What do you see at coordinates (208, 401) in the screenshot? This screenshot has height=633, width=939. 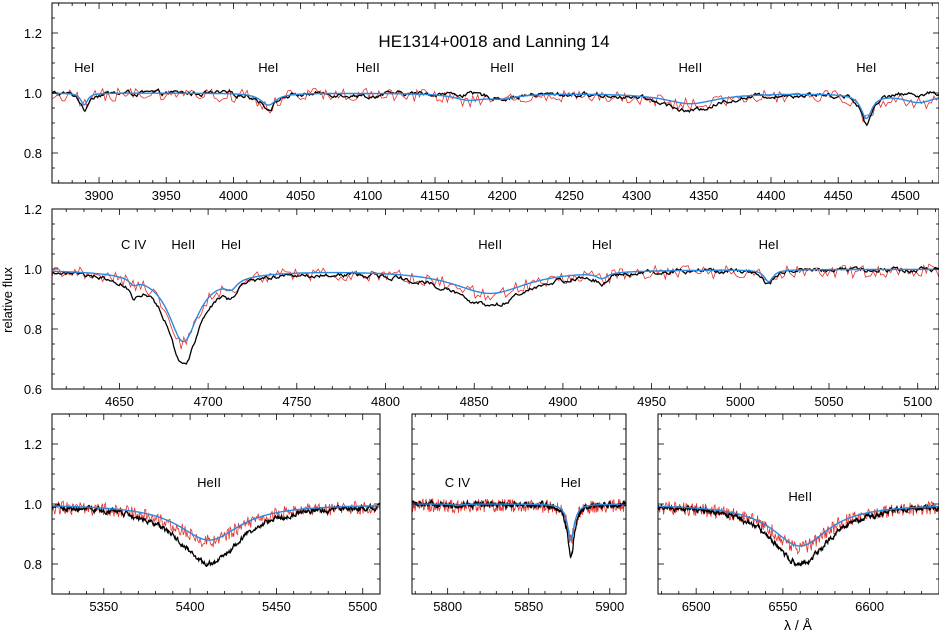 I see `x-tick-label: 4700` at bounding box center [208, 401].